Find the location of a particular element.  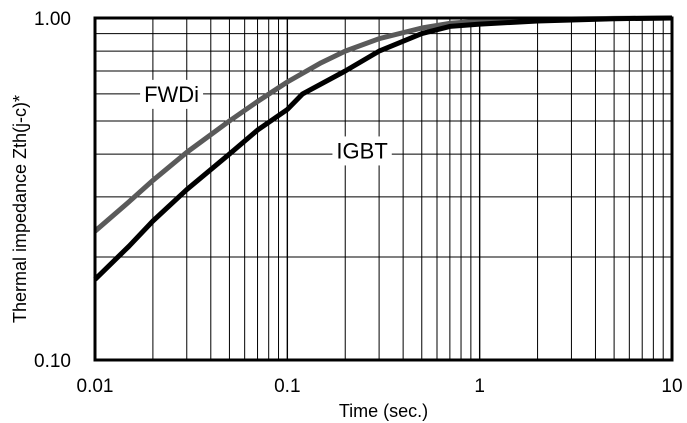

series-annotation: FWDi is located at coordinates (172, 94).